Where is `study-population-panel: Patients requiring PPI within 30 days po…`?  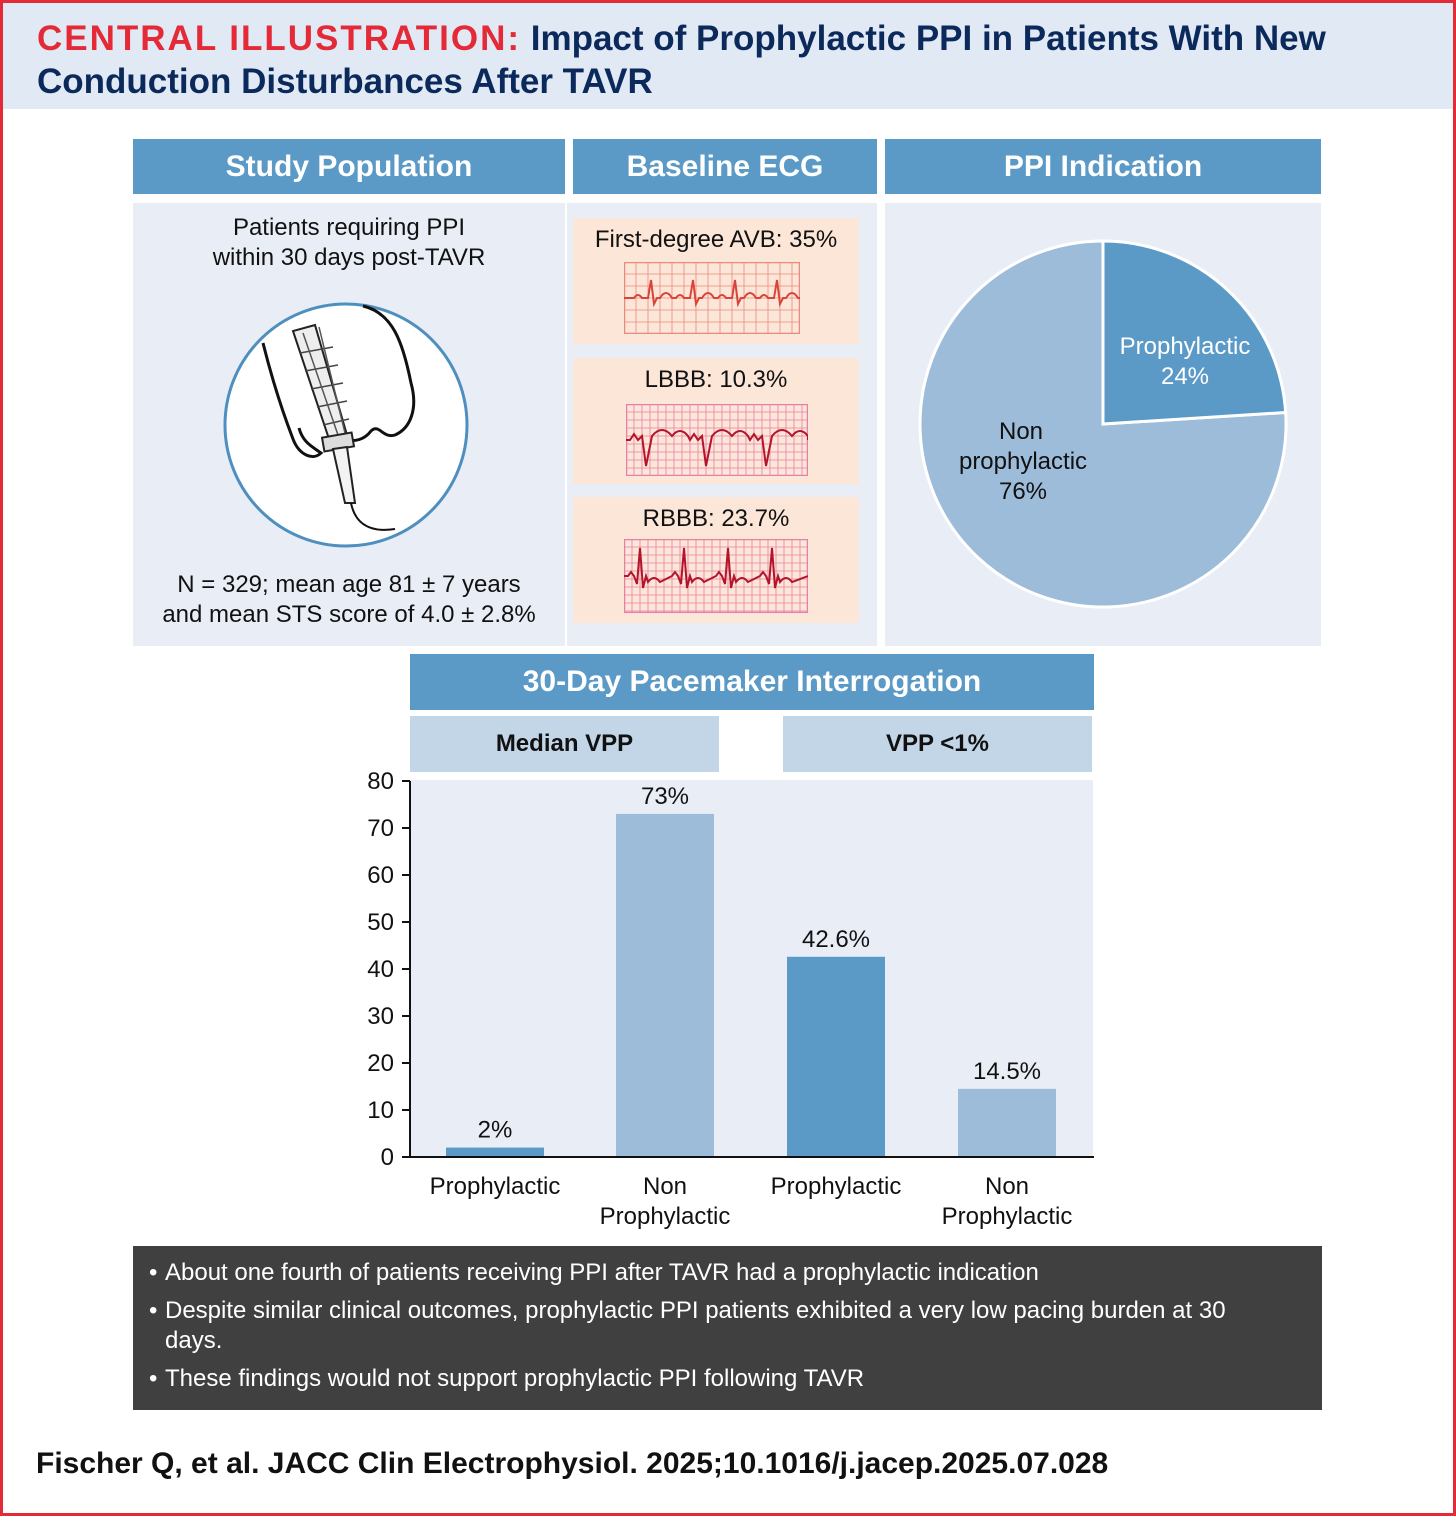
study-population-panel: Patients requiring PPI within 30 days po… is located at coordinates (349, 424).